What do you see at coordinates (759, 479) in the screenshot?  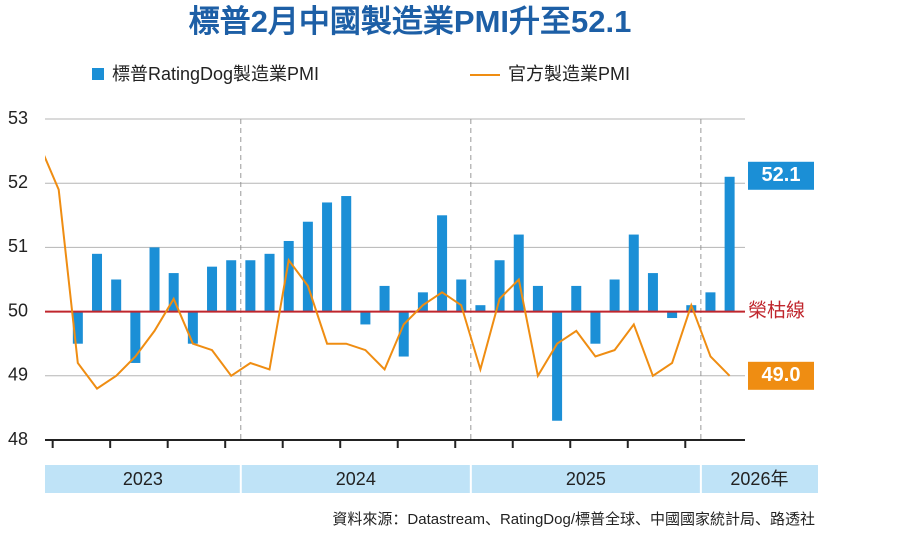 I see `year-label: 2026年` at bounding box center [759, 479].